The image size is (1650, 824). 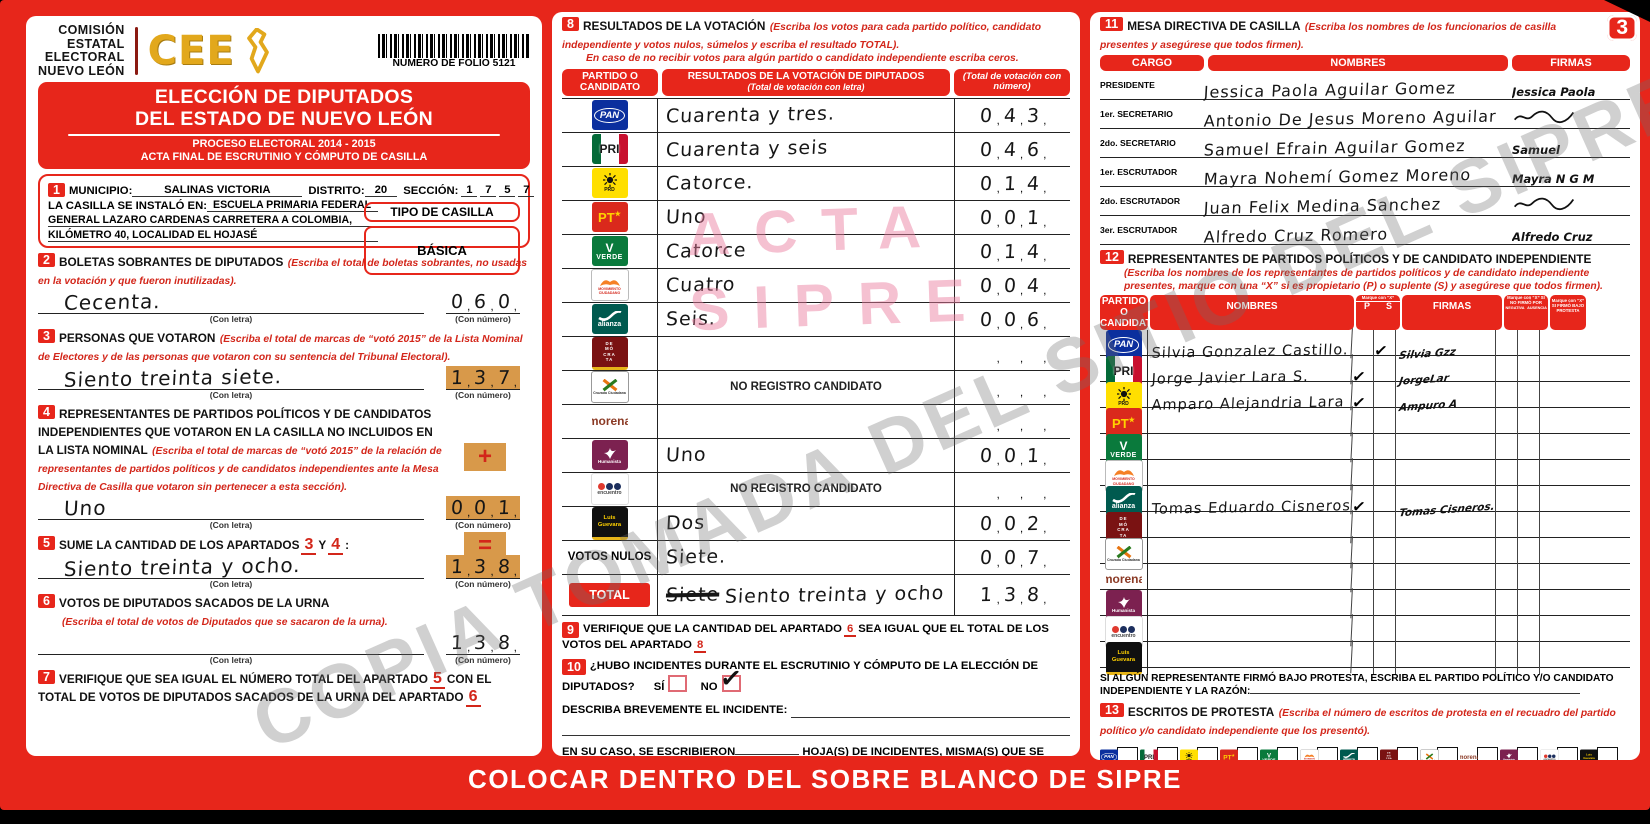 What do you see at coordinates (442, 238) in the screenshot?
I see `tipo-casilla-block: TIPO DE CASILLA BÁSICA` at bounding box center [442, 238].